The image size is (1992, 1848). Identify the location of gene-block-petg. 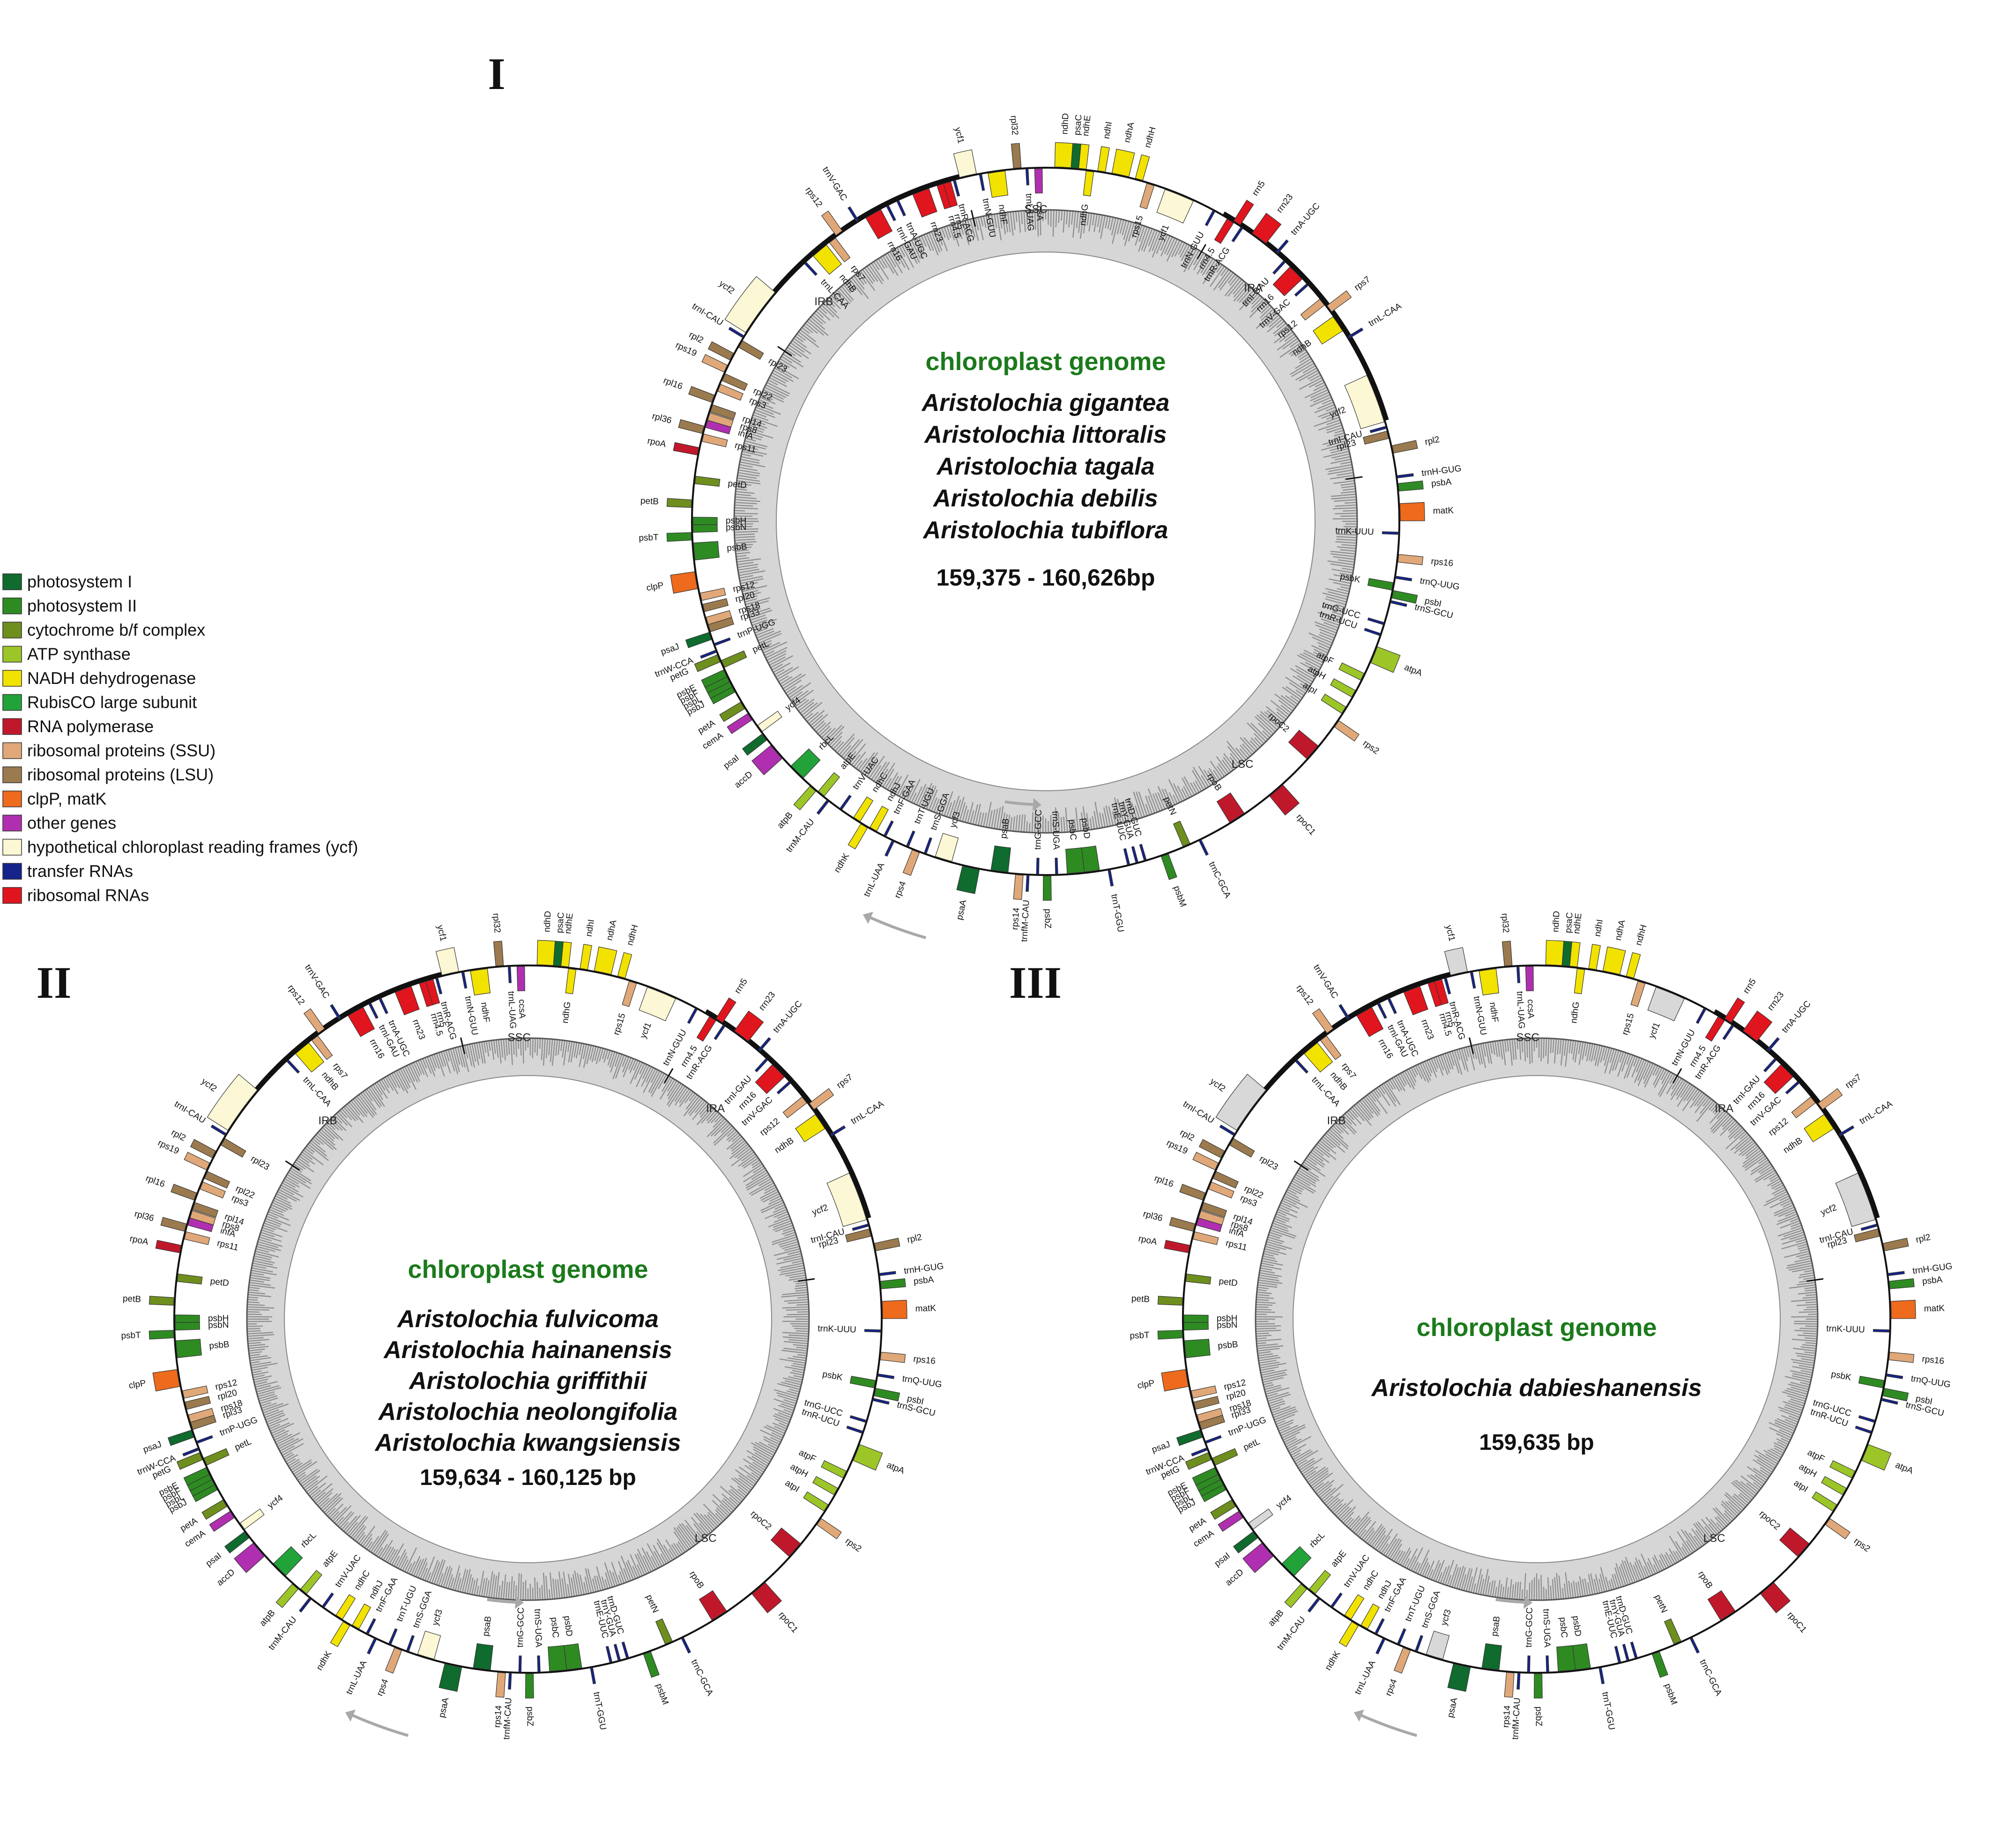
(707, 663).